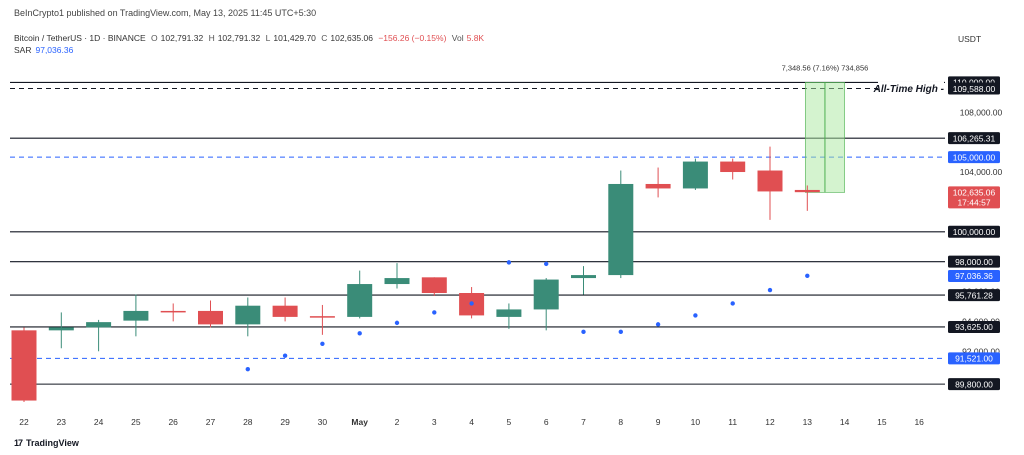  I want to click on y-tick-label: 108,000.00, so click(981, 112).